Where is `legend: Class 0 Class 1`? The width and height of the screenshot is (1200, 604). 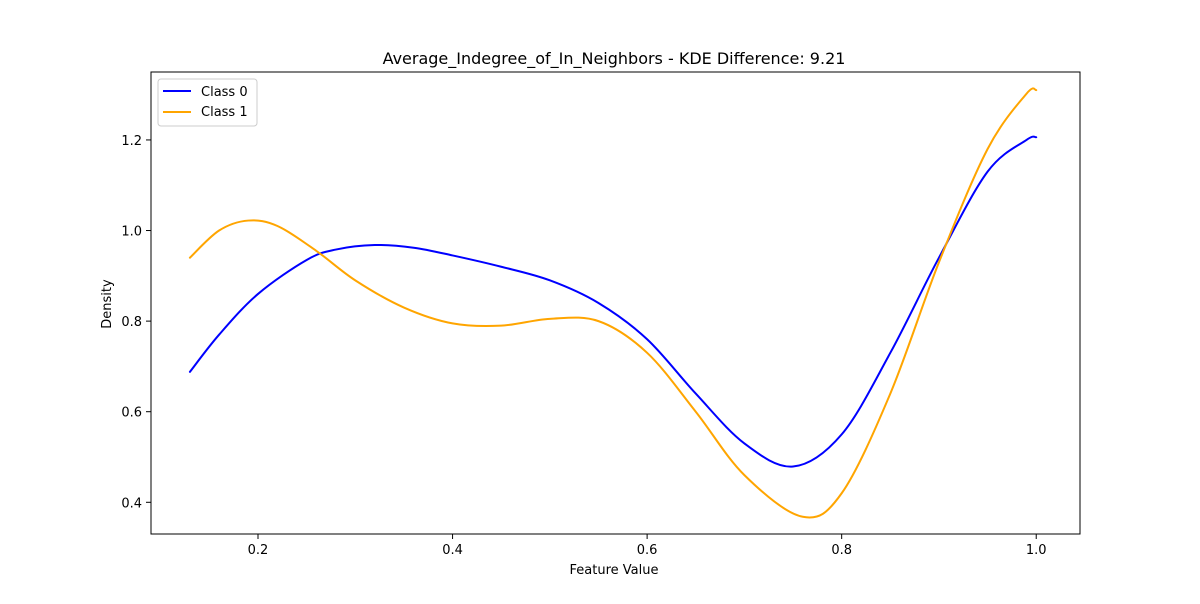
legend: Class 0 Class 1 is located at coordinates (207, 102).